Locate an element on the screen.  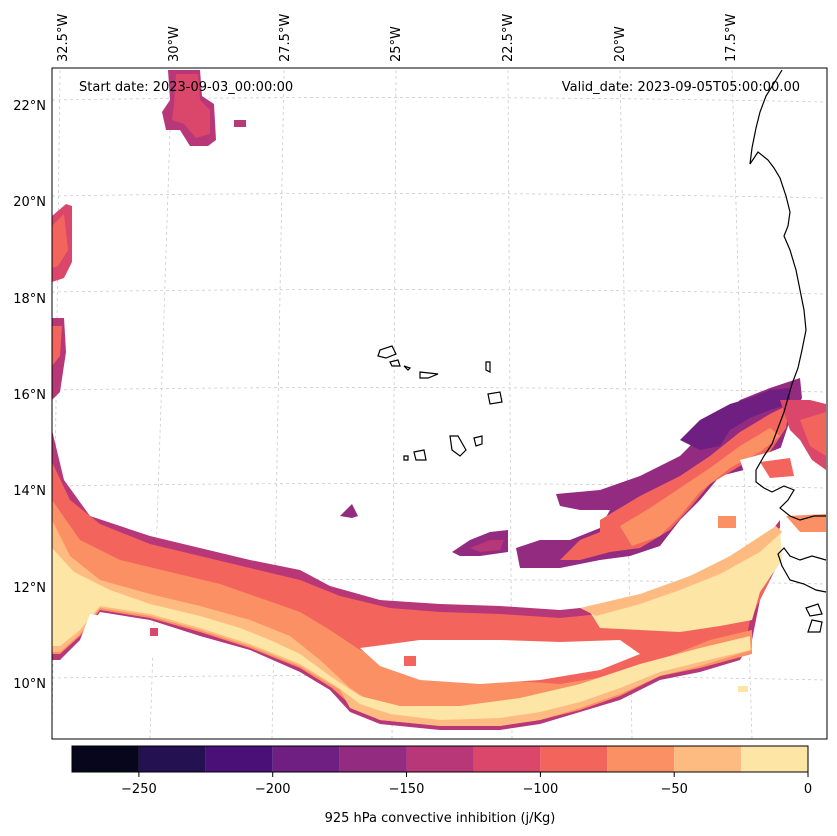
colorbar-frame is located at coordinates (440, 759).